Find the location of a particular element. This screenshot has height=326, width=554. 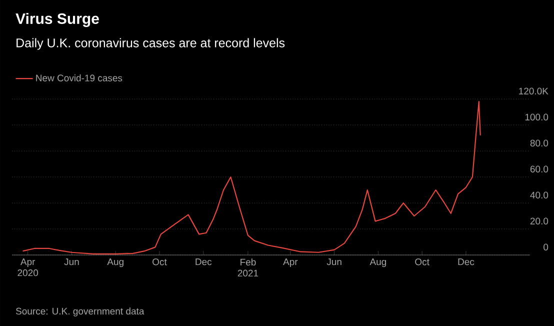

y-tick-label: 0 is located at coordinates (546, 247).